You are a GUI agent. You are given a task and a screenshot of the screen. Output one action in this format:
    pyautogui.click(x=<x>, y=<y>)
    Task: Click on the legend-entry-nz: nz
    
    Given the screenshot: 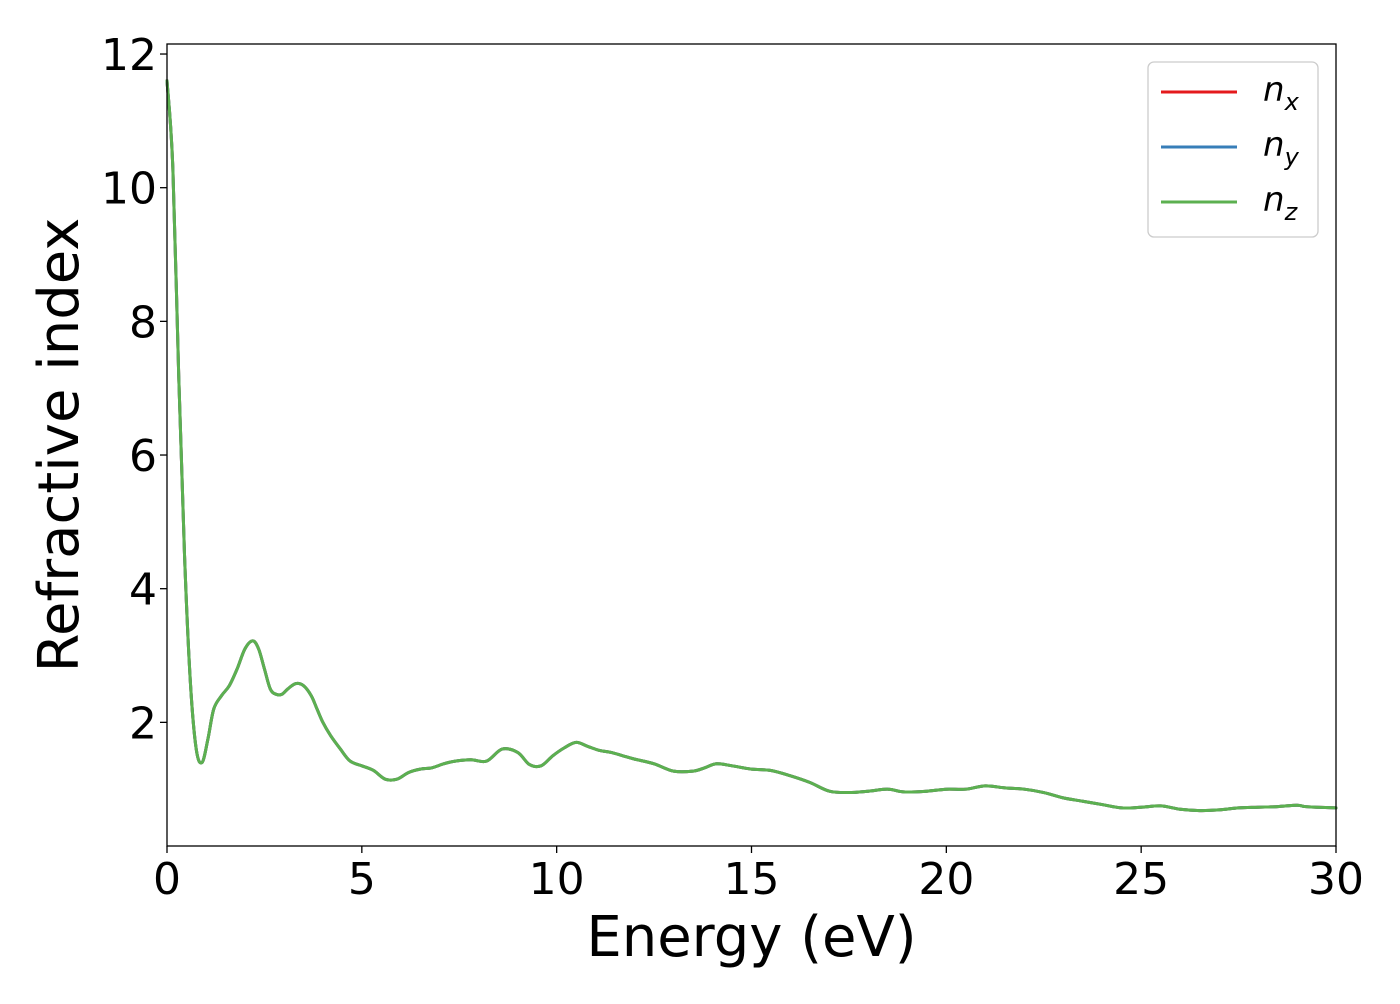 What is the action you would take?
    pyautogui.click(x=1281, y=203)
    